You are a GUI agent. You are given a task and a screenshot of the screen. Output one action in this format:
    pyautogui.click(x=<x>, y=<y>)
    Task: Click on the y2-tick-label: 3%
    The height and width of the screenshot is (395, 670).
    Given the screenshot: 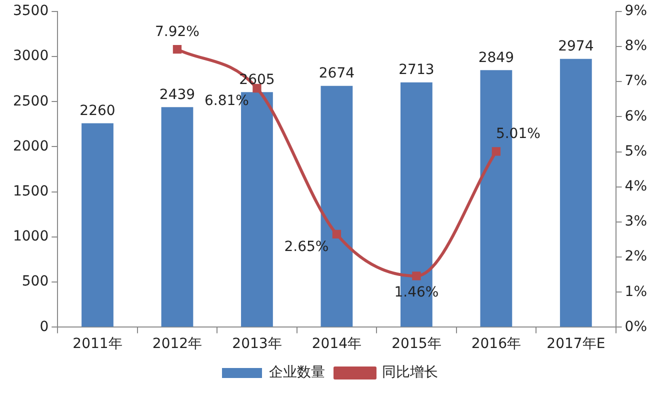 What is the action you would take?
    pyautogui.click(x=636, y=222)
    